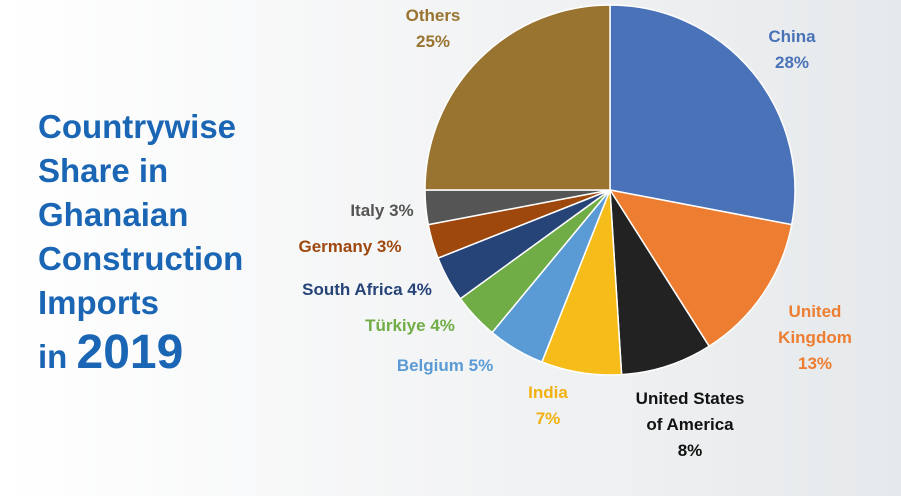 The height and width of the screenshot is (496, 901). I want to click on label-name: Germany, so click(335, 246).